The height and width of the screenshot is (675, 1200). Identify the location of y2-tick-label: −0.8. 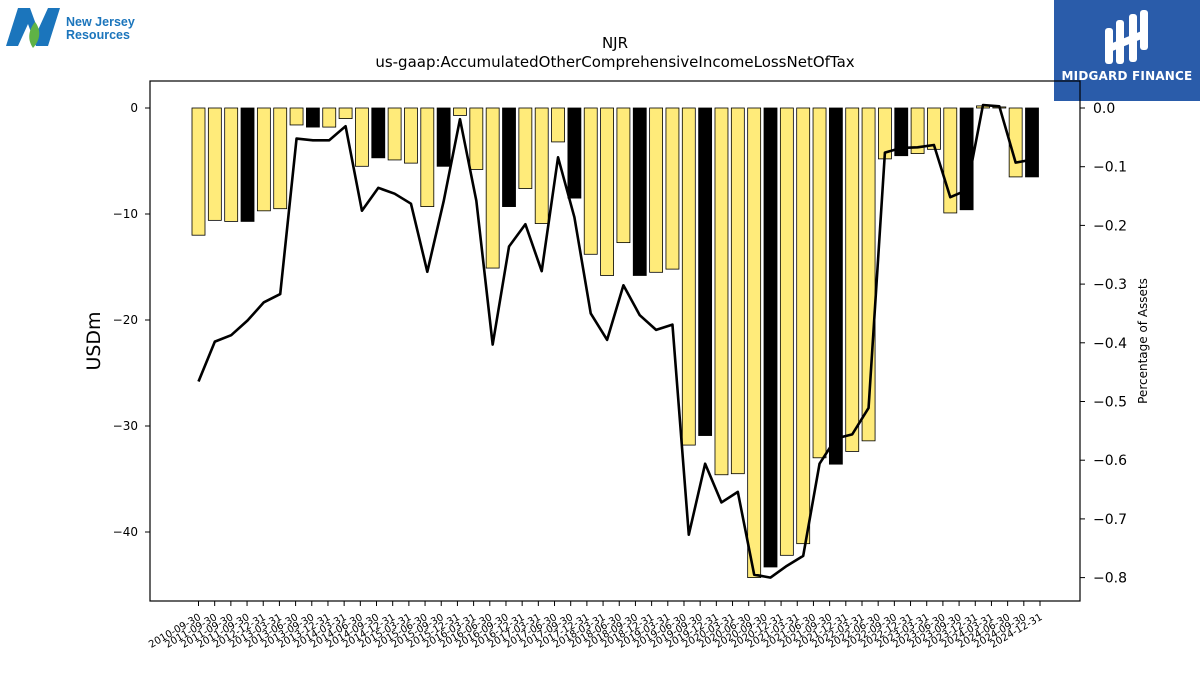
(1110, 579).